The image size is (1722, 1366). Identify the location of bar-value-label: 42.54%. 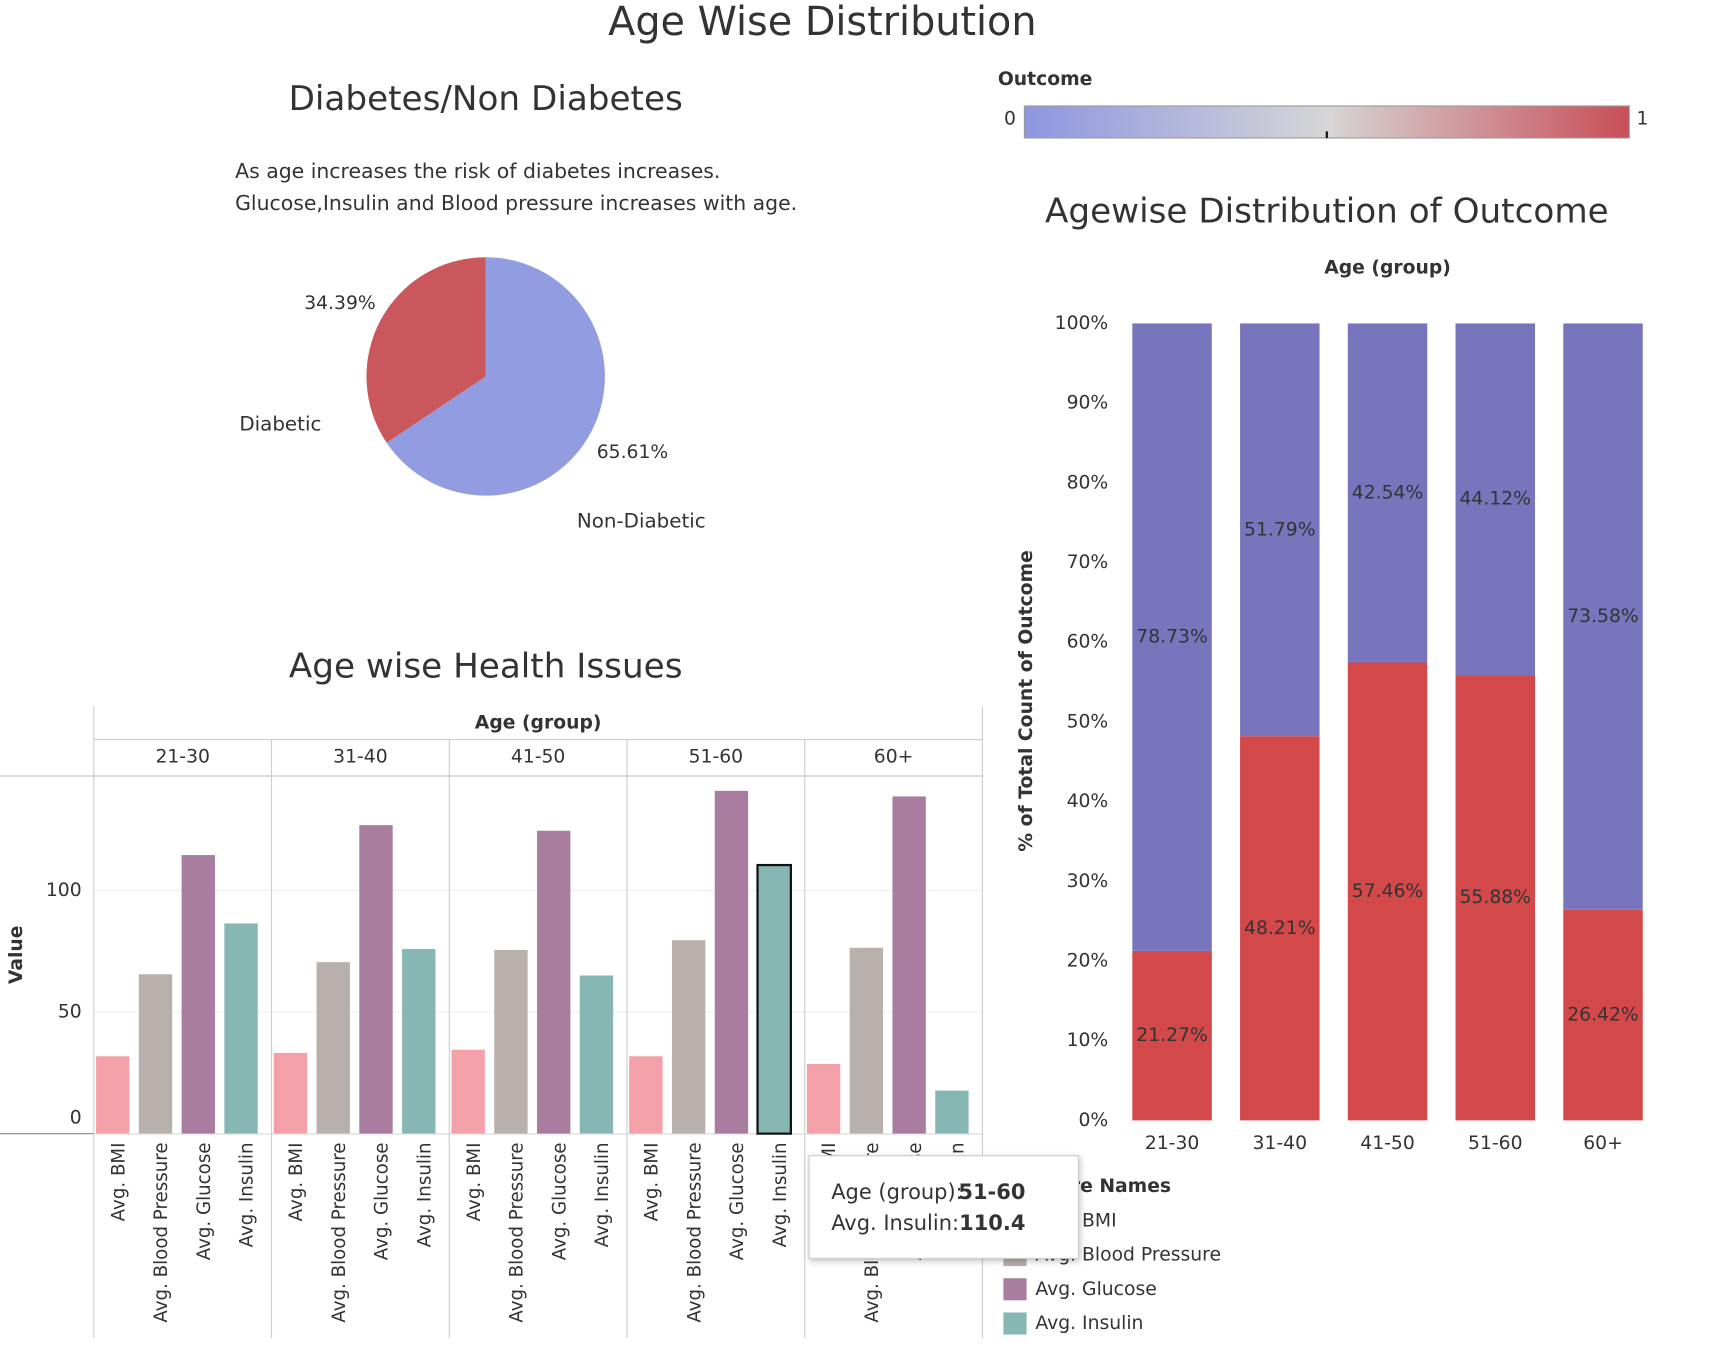
(1388, 492).